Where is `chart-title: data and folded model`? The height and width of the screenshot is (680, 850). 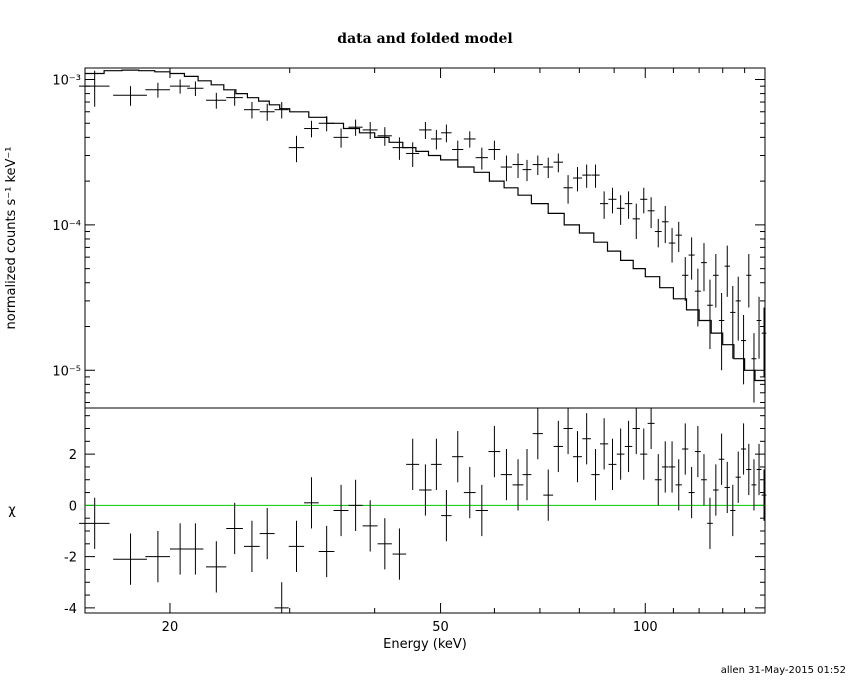
chart-title: data and folded model is located at coordinates (424, 39).